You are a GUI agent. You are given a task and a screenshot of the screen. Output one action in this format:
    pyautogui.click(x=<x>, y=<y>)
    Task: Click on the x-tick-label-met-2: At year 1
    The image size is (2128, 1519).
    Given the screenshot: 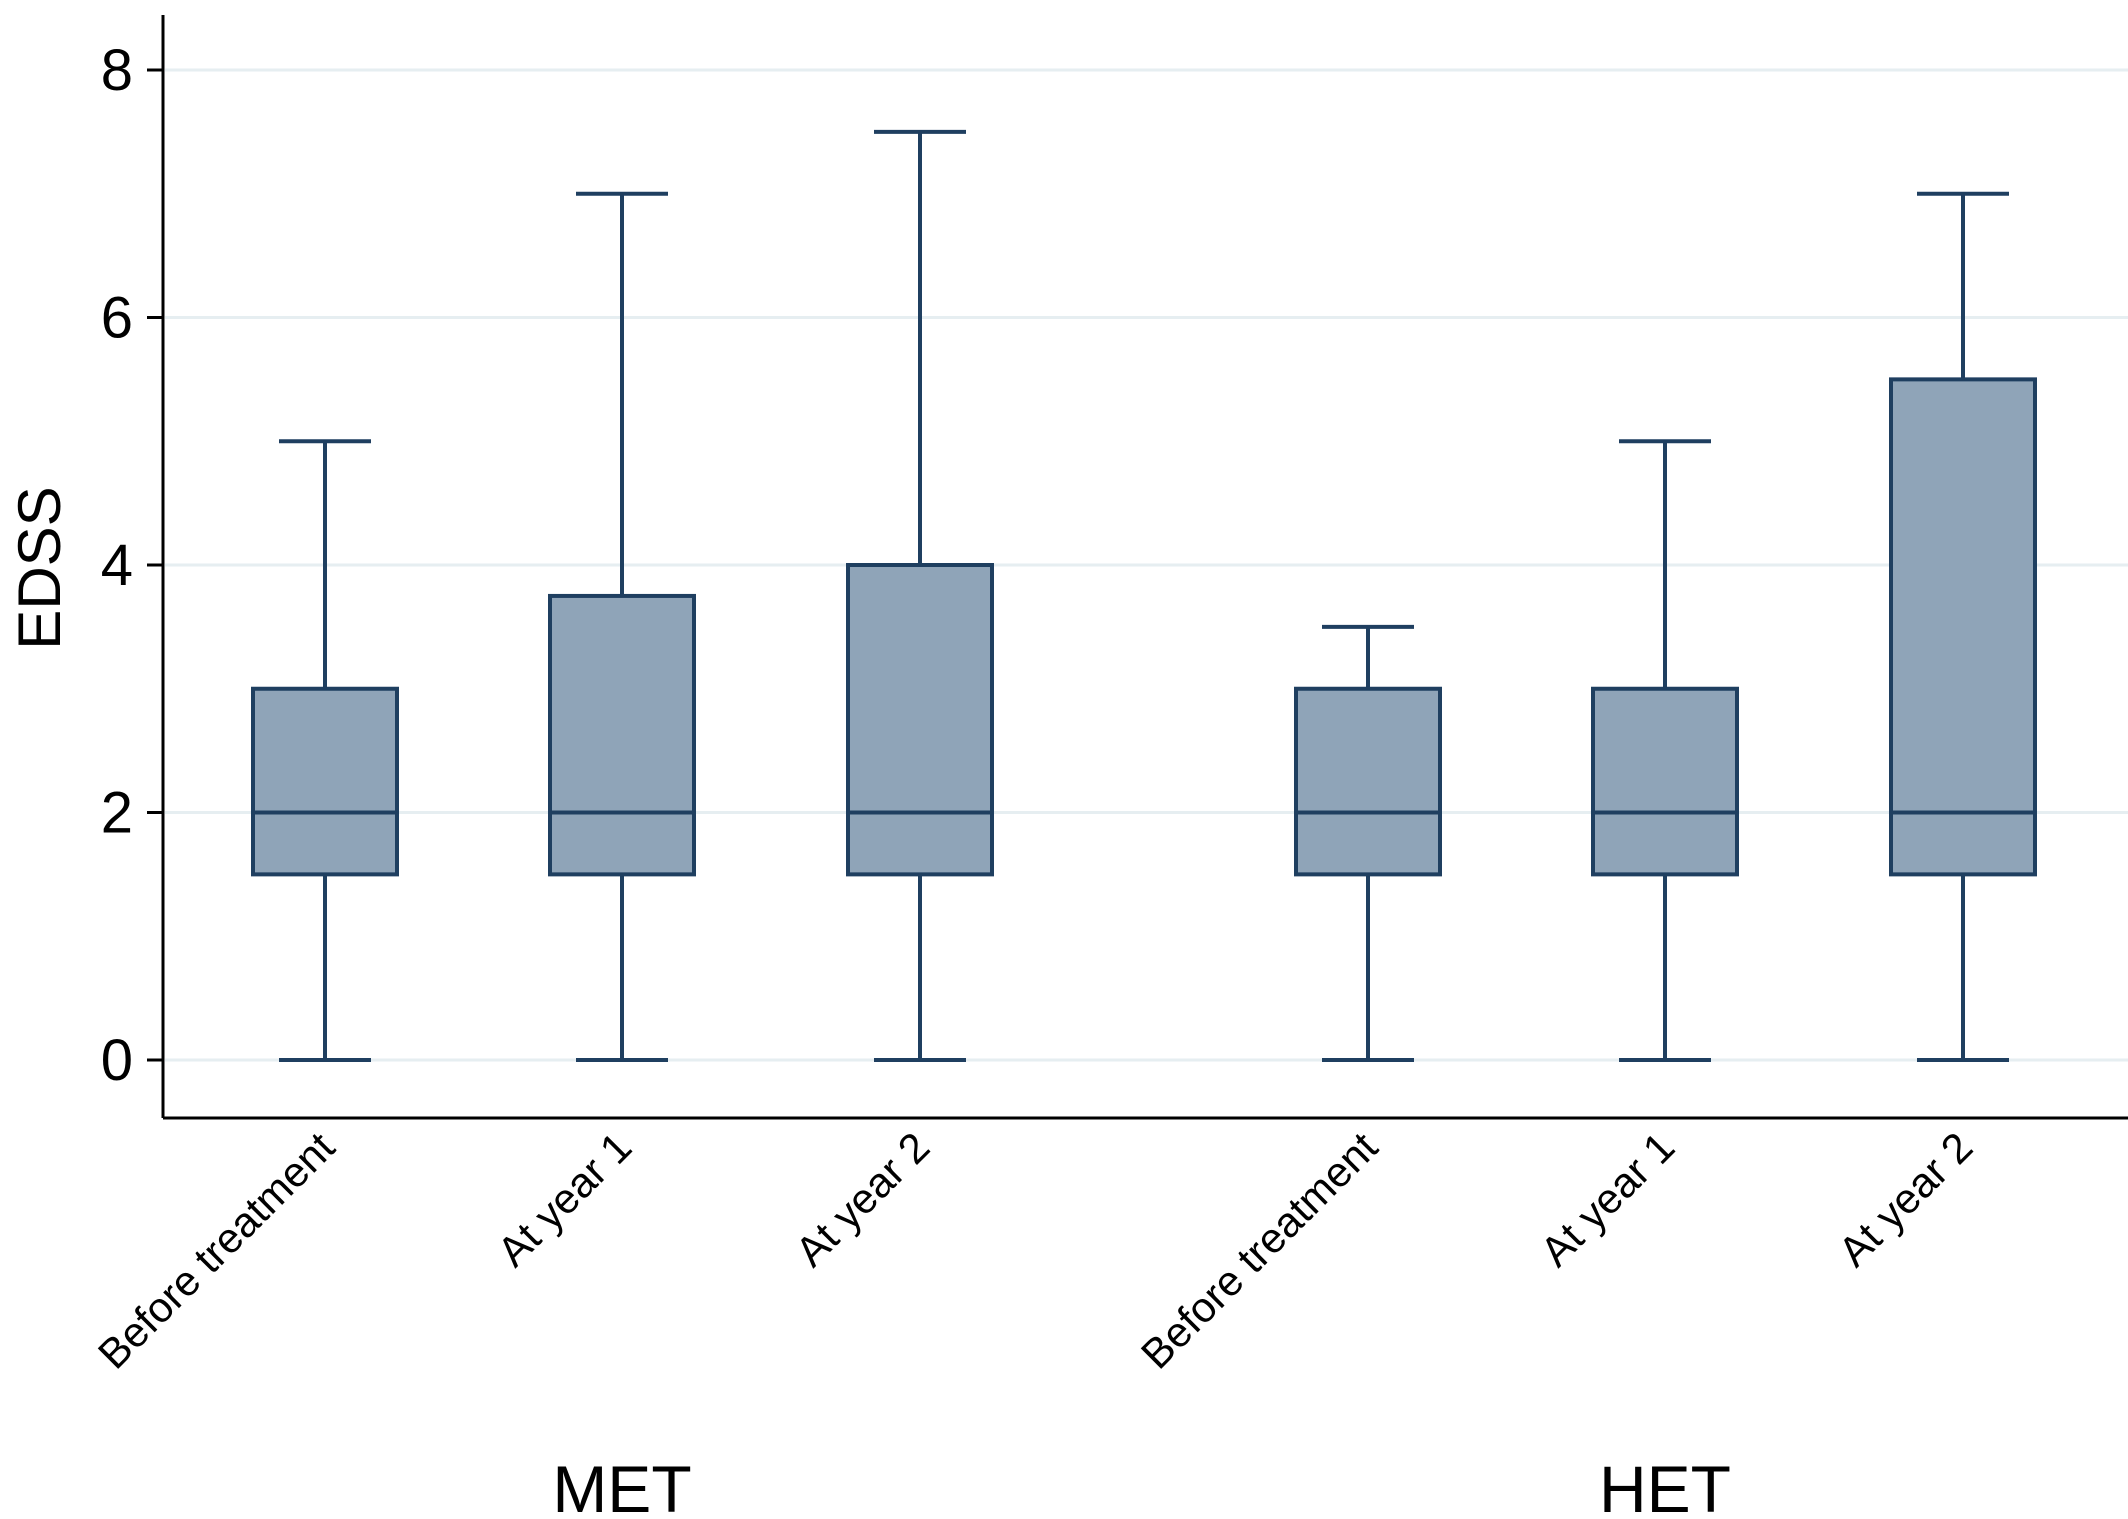 What is the action you would take?
    pyautogui.click(x=564, y=1199)
    